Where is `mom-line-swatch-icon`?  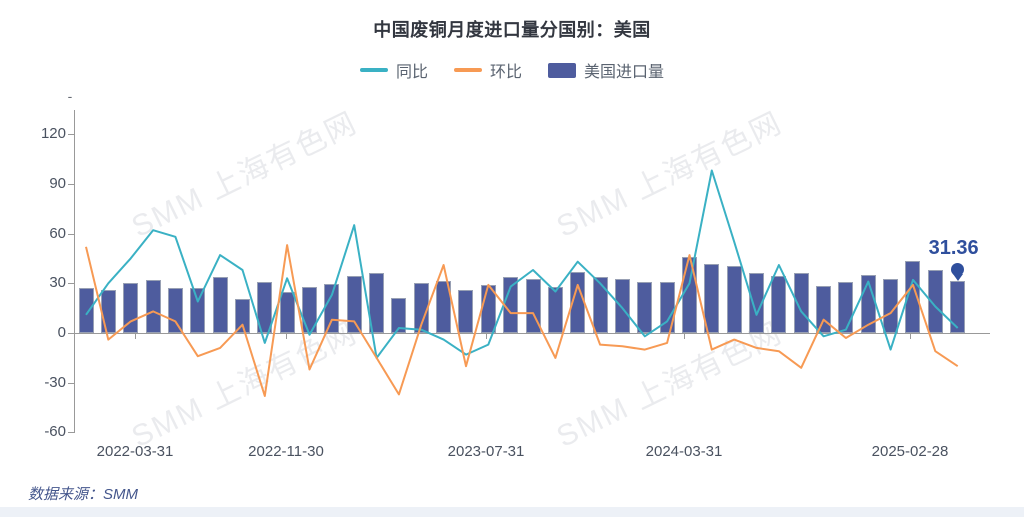 mom-line-swatch-icon is located at coordinates (467, 70).